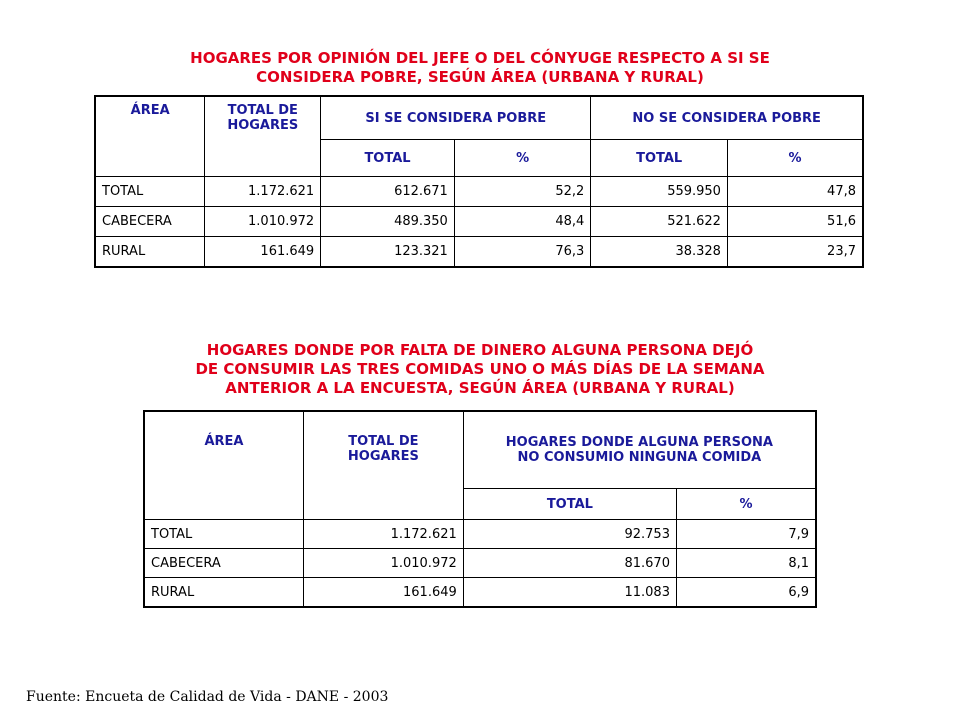 The width and height of the screenshot is (960, 720). I want to click on row-si-pct: 52,2, so click(522, 191).